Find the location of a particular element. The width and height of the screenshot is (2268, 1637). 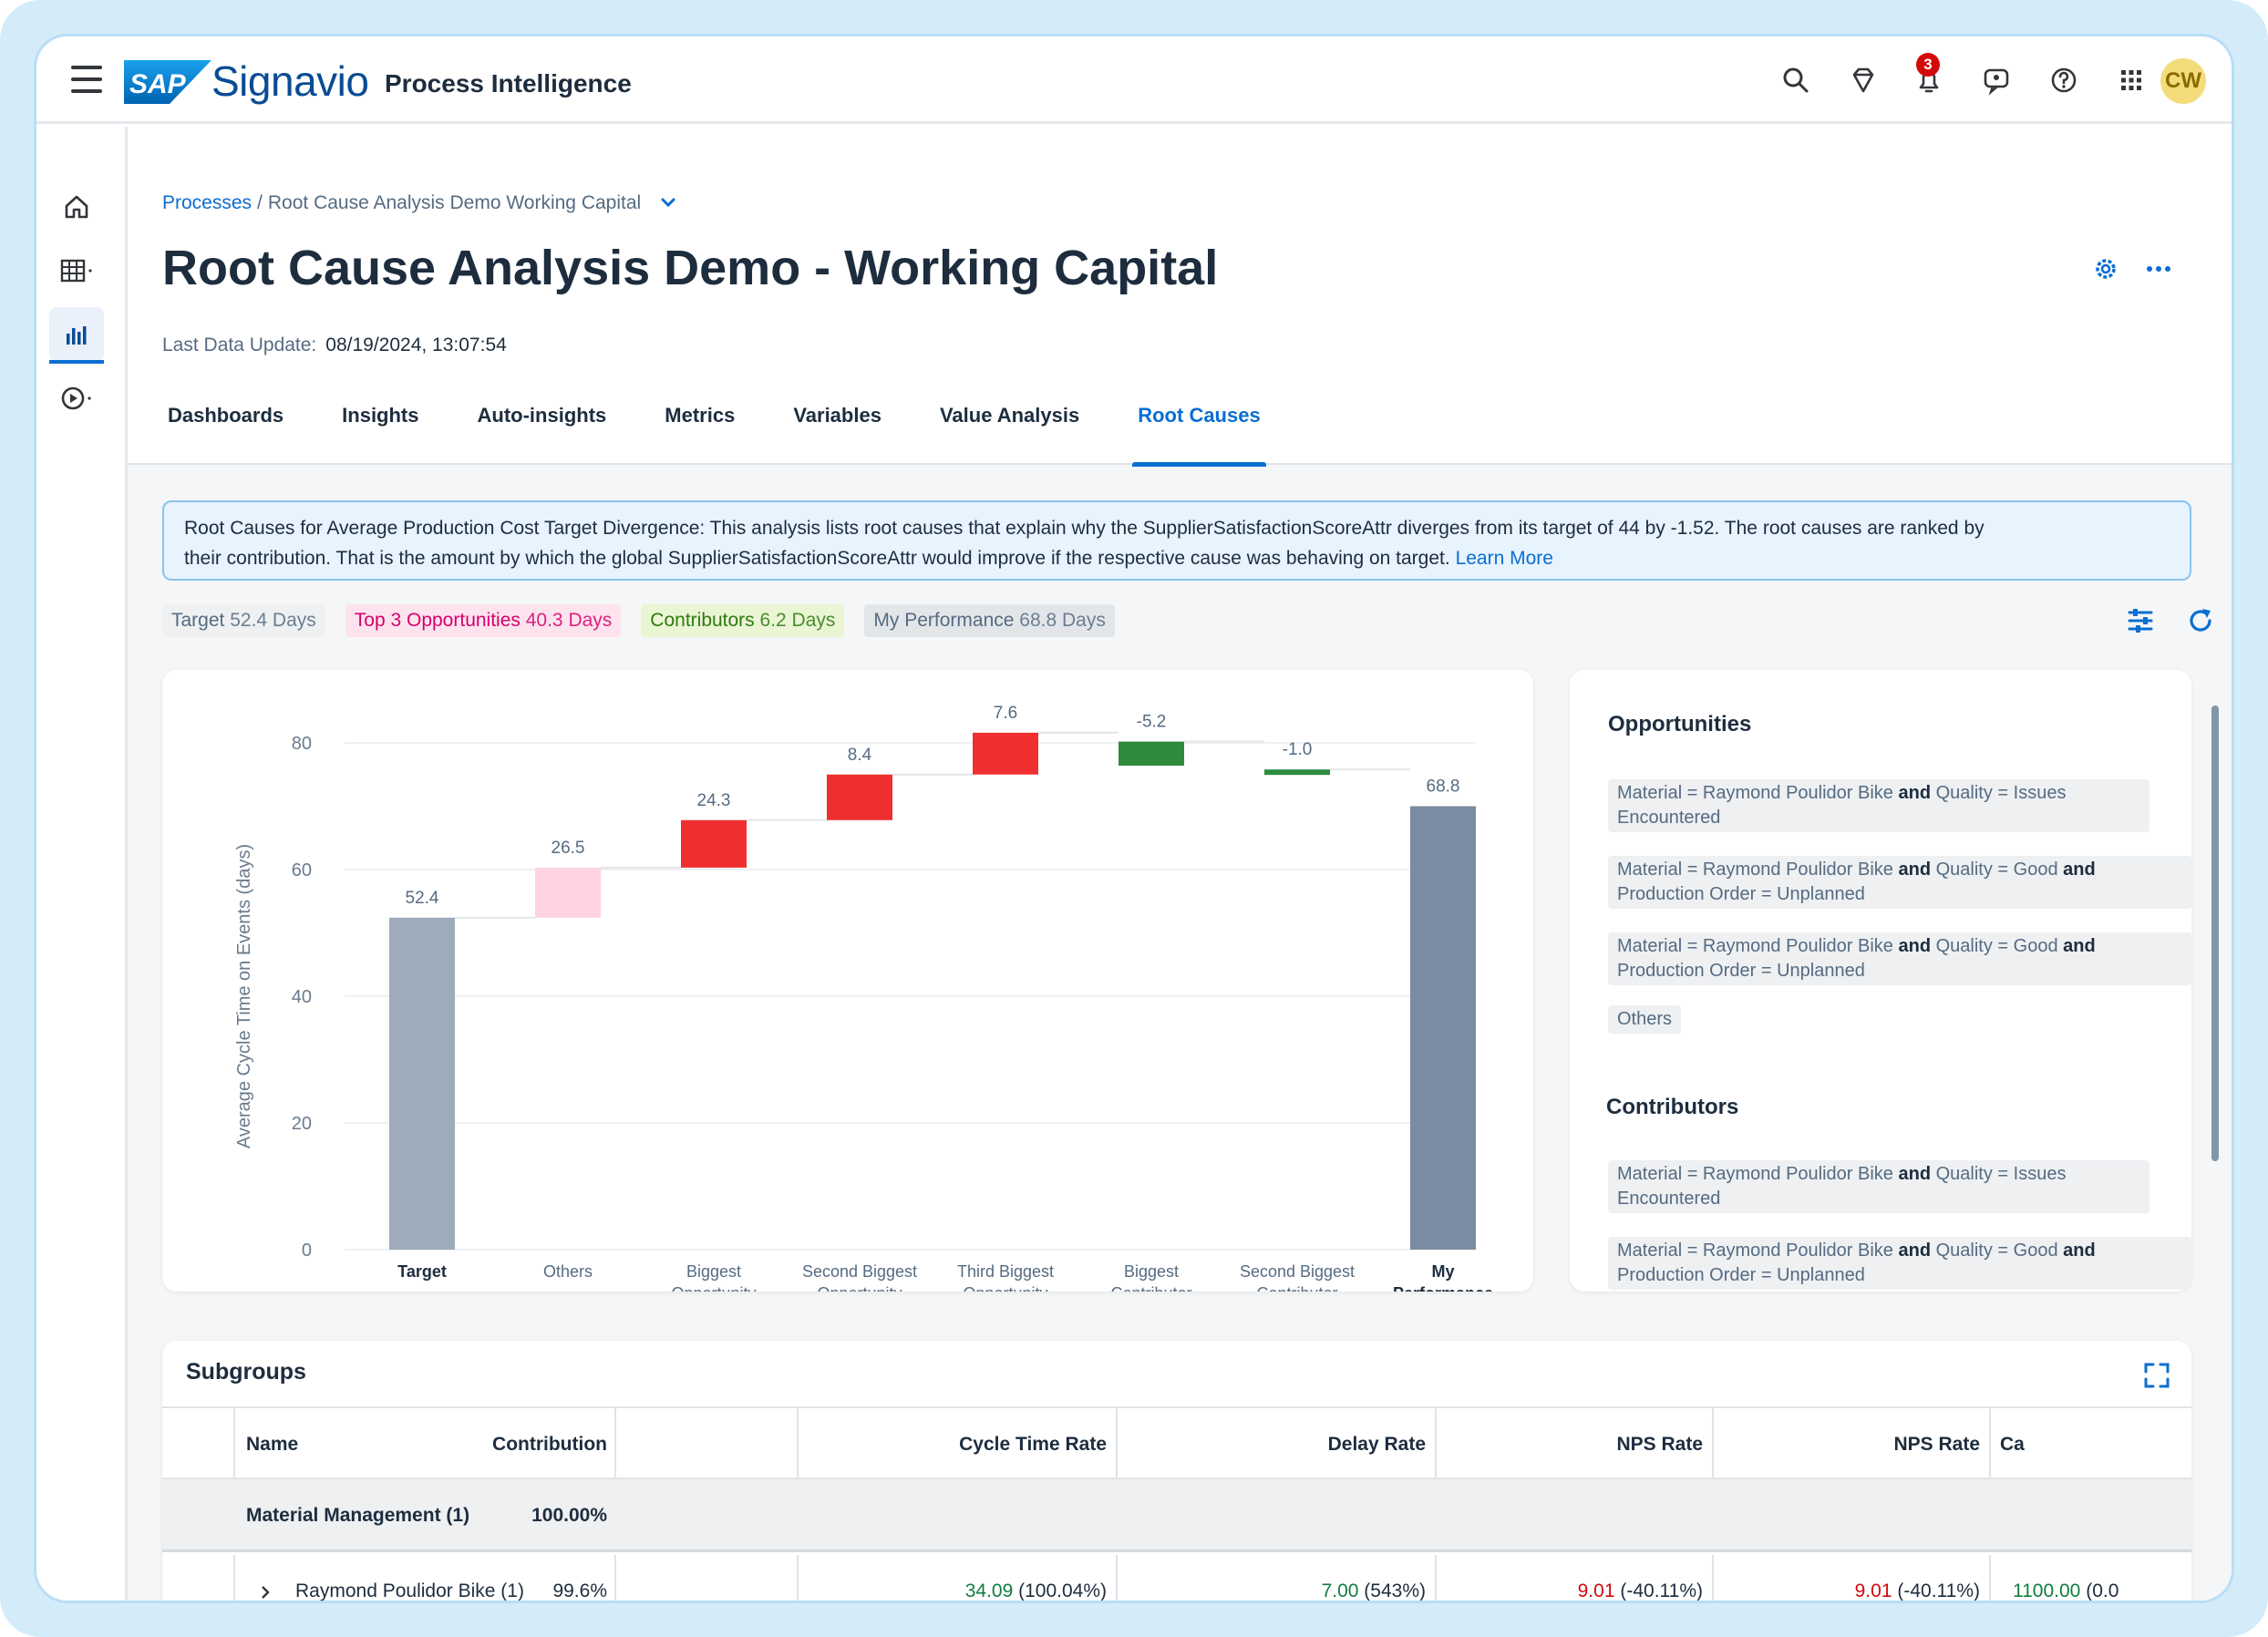

user-avatar: CW is located at coordinates (2183, 81).